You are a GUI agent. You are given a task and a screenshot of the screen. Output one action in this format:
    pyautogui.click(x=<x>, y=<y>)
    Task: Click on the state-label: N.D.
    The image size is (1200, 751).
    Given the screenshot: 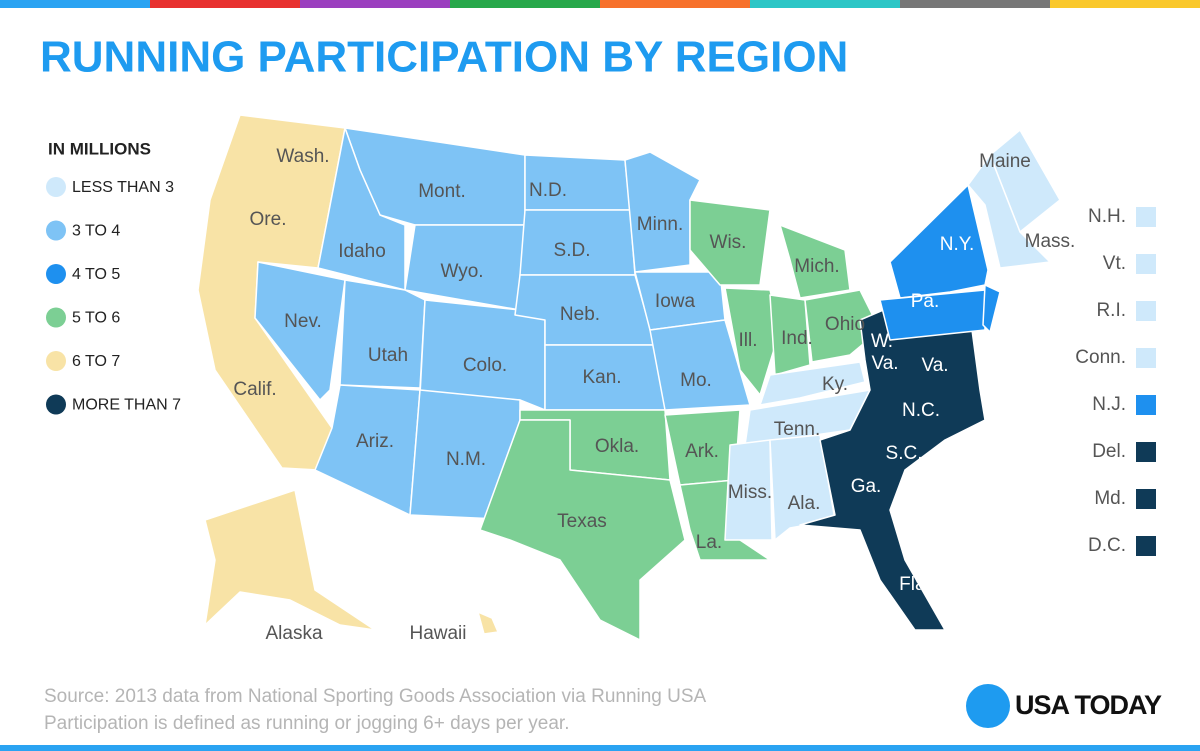 What is the action you would take?
    pyautogui.click(x=548, y=190)
    